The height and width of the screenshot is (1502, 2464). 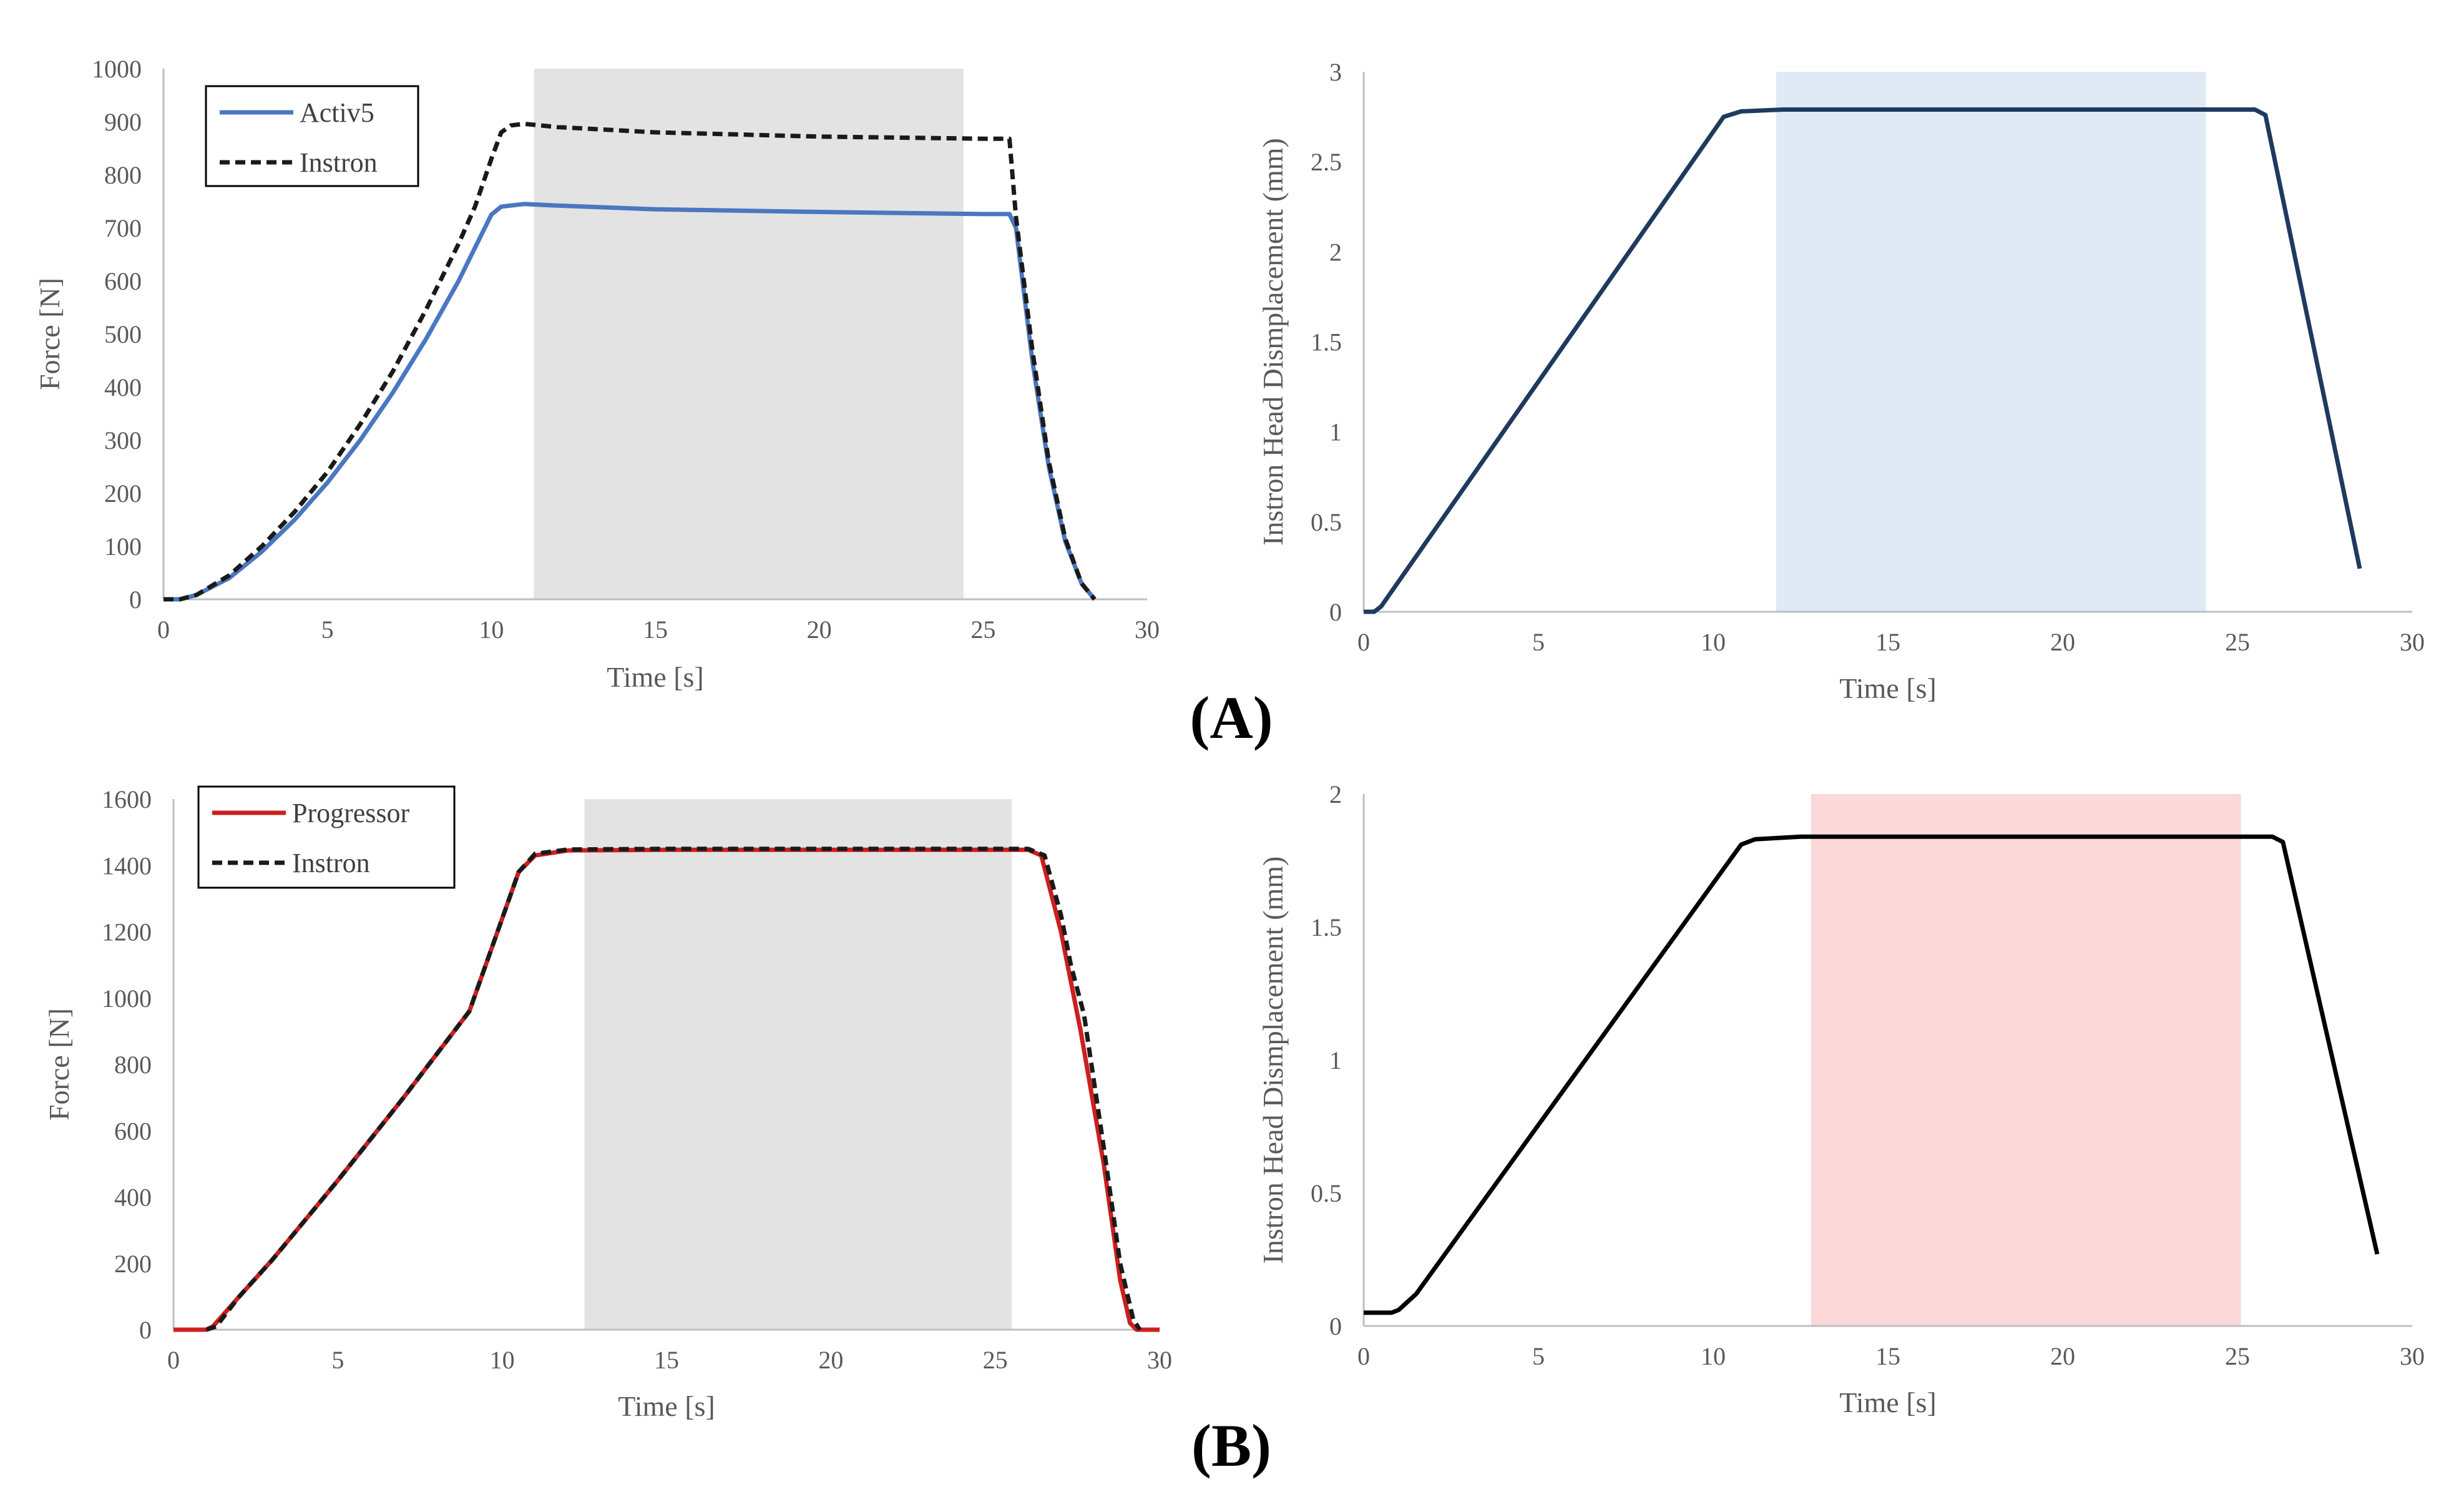 What do you see at coordinates (337, 113) in the screenshot?
I see `legend-label-activ5: Activ5` at bounding box center [337, 113].